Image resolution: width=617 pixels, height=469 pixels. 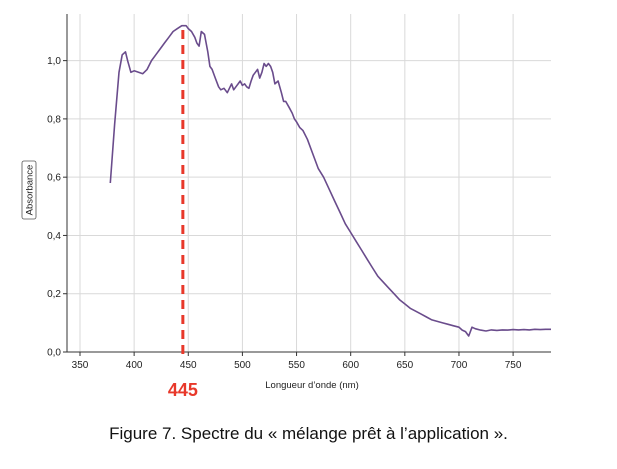 I want to click on x-tick-label: 450, so click(x=188, y=365).